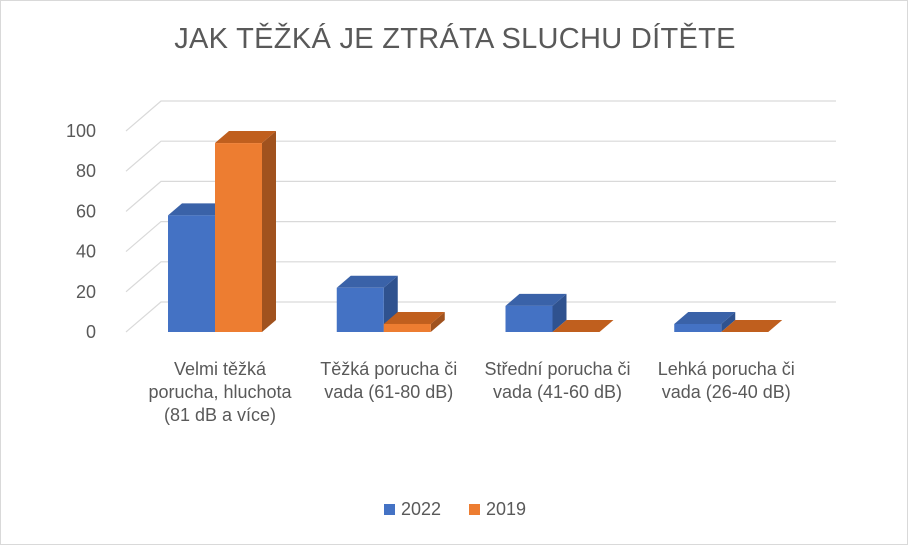 This screenshot has width=908, height=546. I want to click on legend-swatch-2022, so click(389, 509).